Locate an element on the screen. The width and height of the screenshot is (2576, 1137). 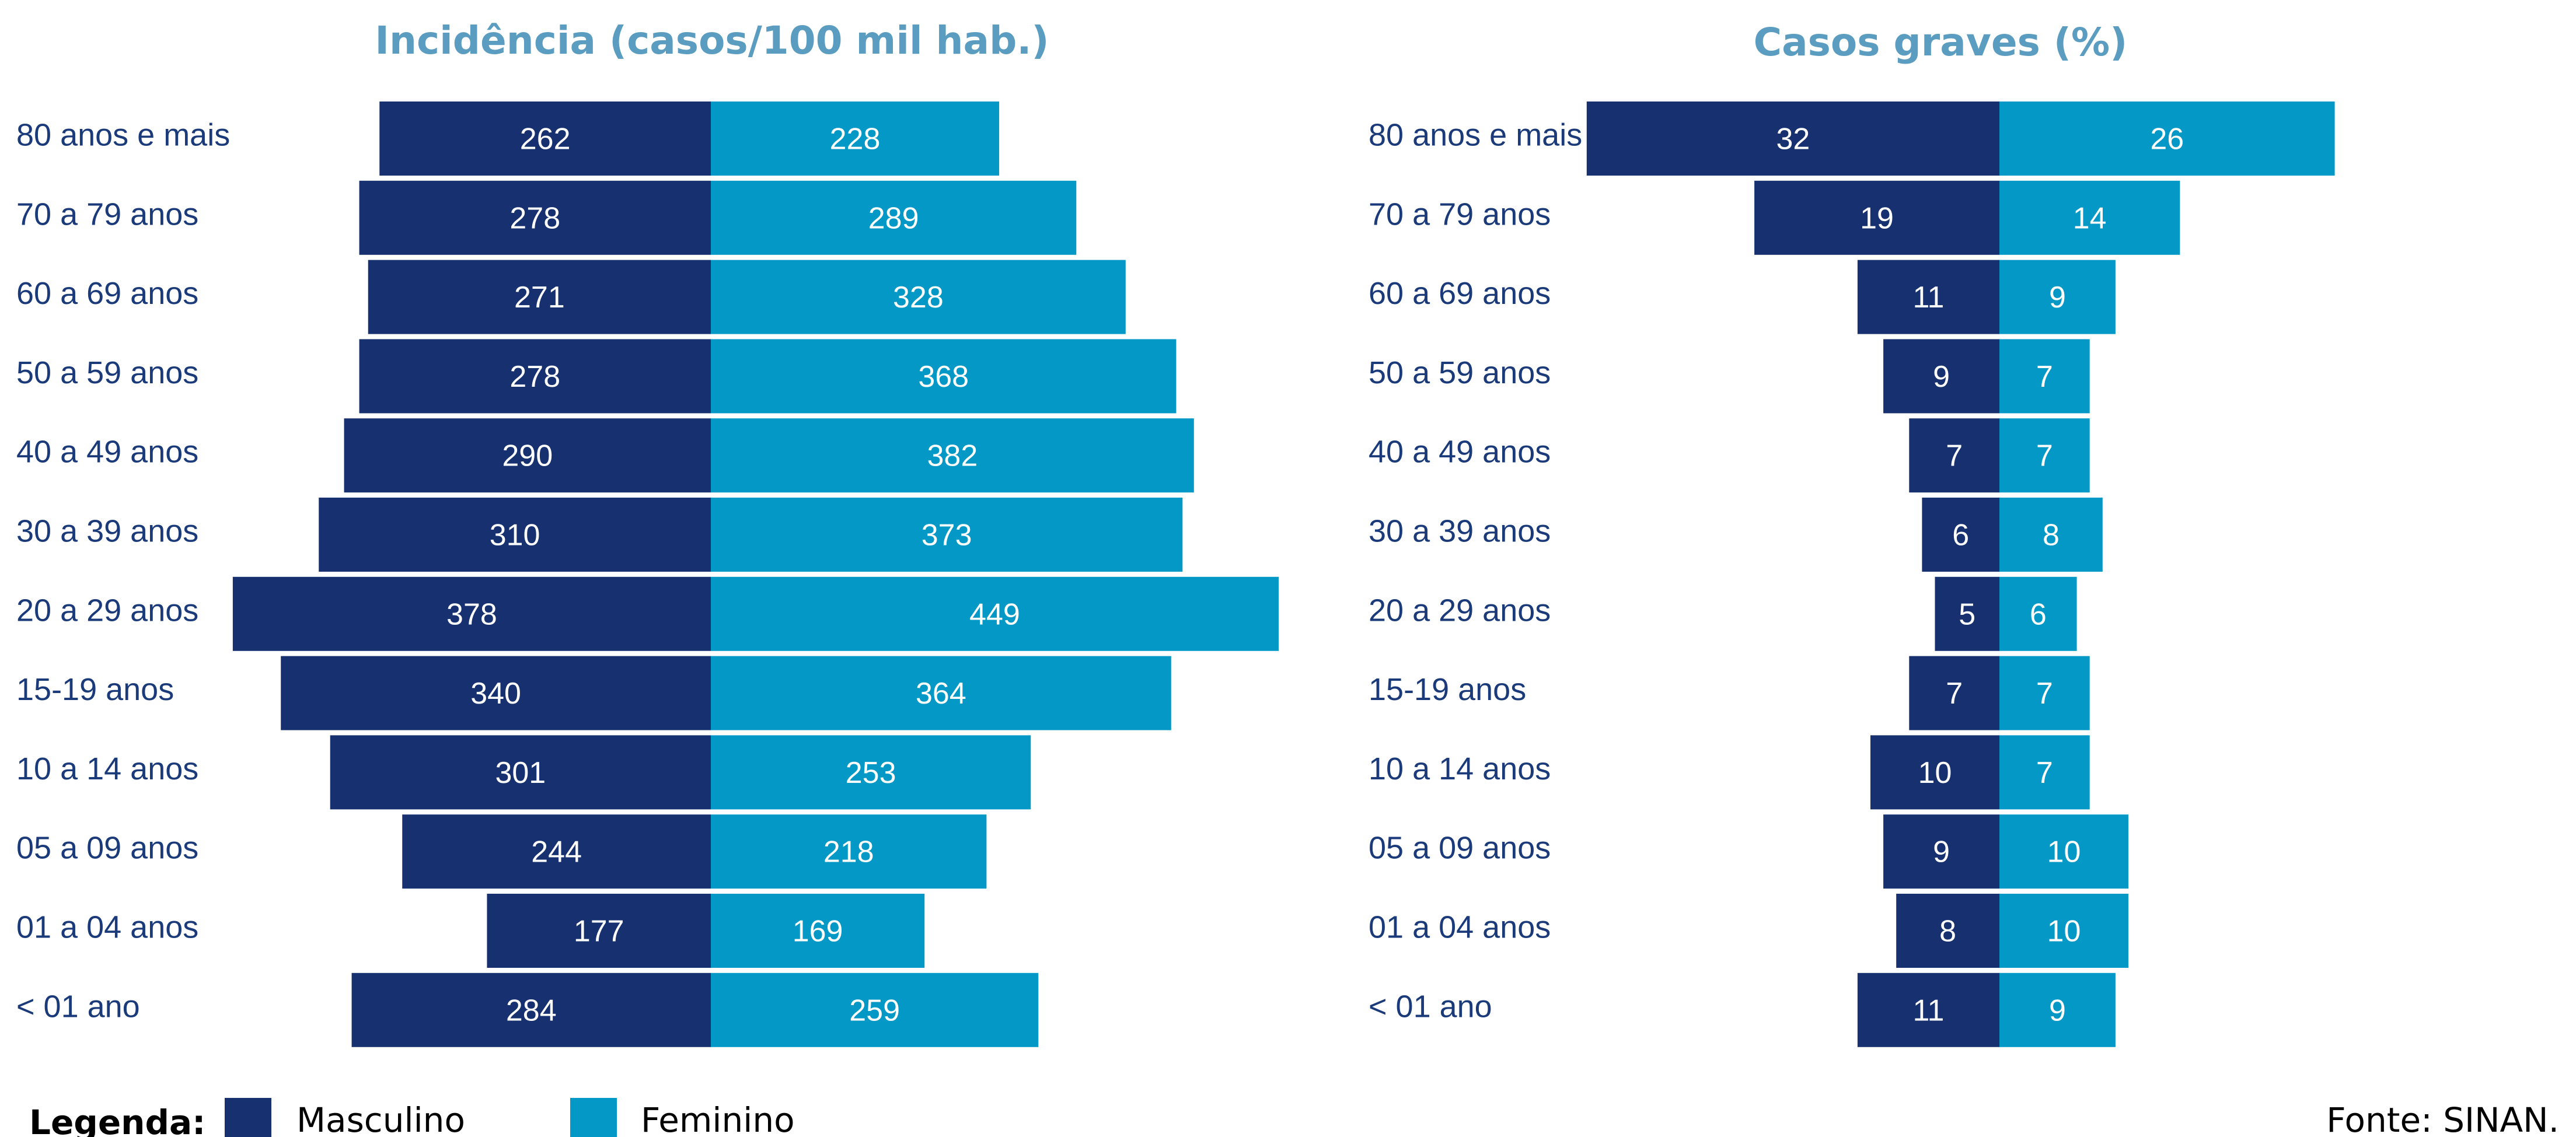
severe-category-label: 40 a 49 anos is located at coordinates (1460, 452).